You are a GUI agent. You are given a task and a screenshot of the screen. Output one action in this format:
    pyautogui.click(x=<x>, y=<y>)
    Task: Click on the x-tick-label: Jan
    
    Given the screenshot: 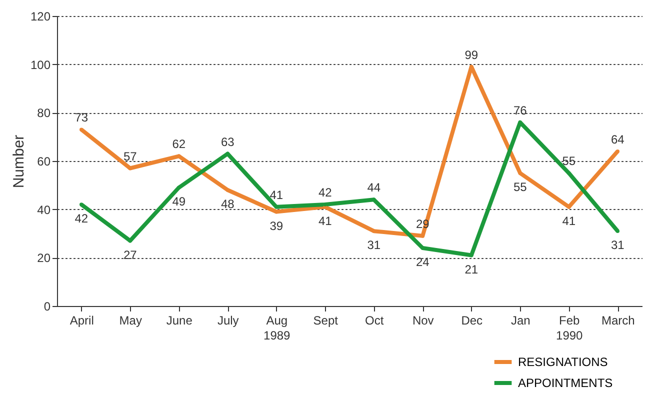 What is the action you would take?
    pyautogui.click(x=520, y=321)
    